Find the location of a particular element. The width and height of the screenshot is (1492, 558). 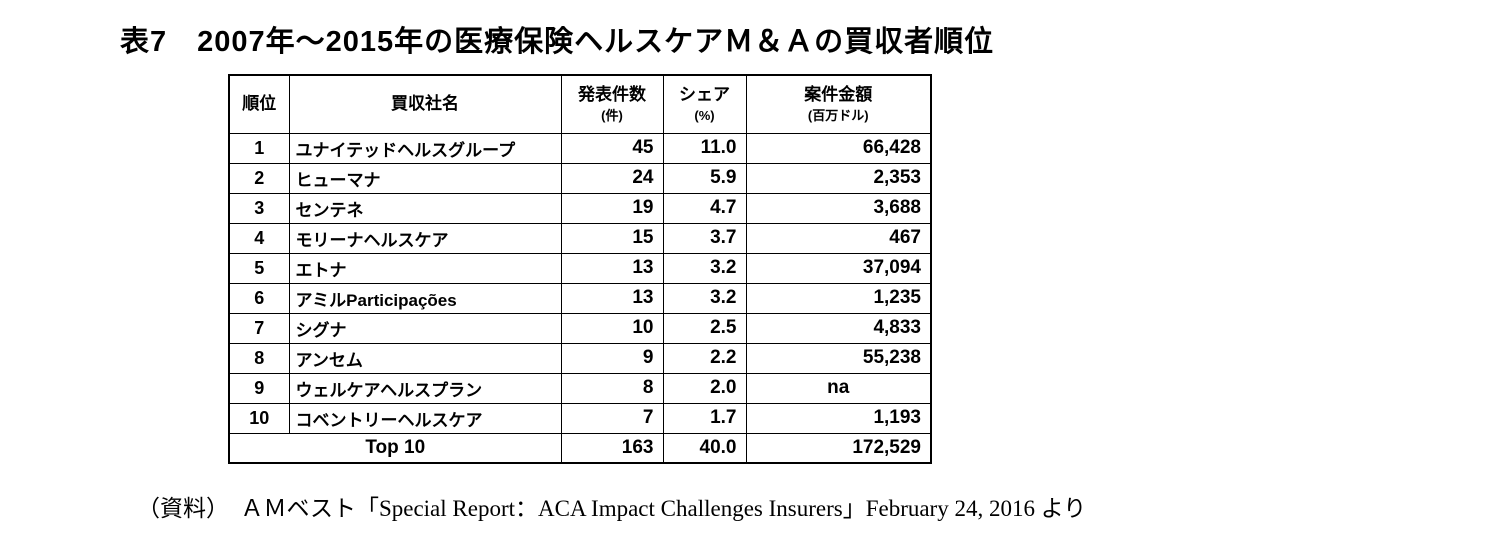

share-cell: 2.5 is located at coordinates (704, 328).